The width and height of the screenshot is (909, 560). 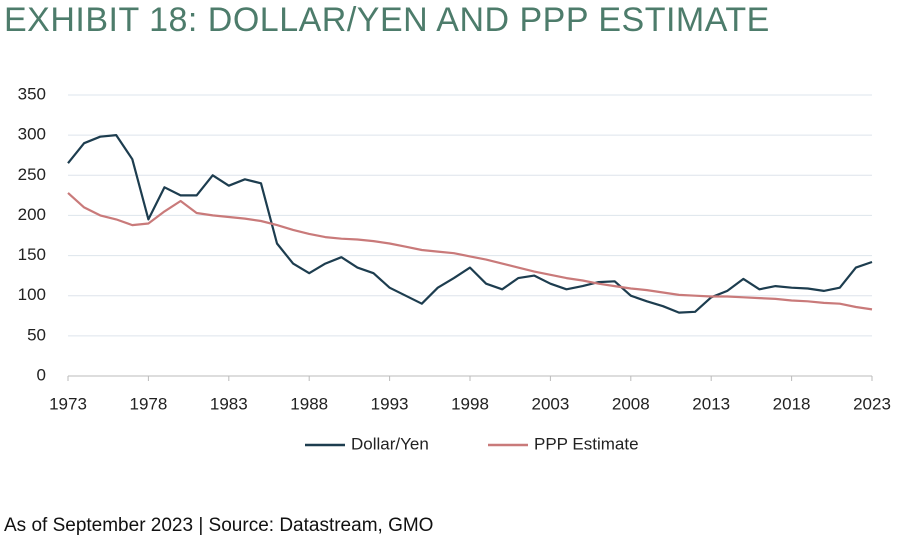 What do you see at coordinates (631, 403) in the screenshot?
I see `x-tick-label: 2008` at bounding box center [631, 403].